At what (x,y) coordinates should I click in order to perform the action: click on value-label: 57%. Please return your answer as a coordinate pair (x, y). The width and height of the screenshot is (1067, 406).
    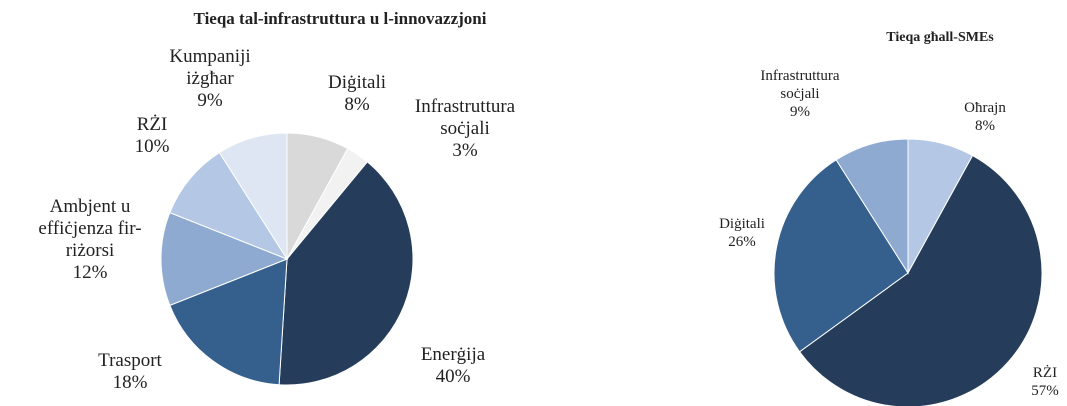
    Looking at the image, I should click on (1045, 391).